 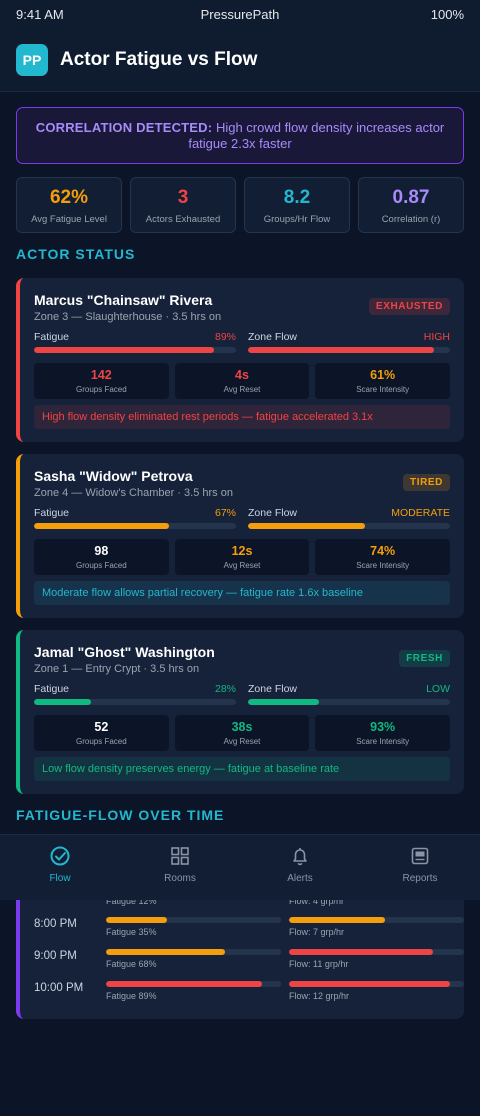 What do you see at coordinates (240, 60) in the screenshot?
I see `app-header: PP Actor Fatigue vs Flow` at bounding box center [240, 60].